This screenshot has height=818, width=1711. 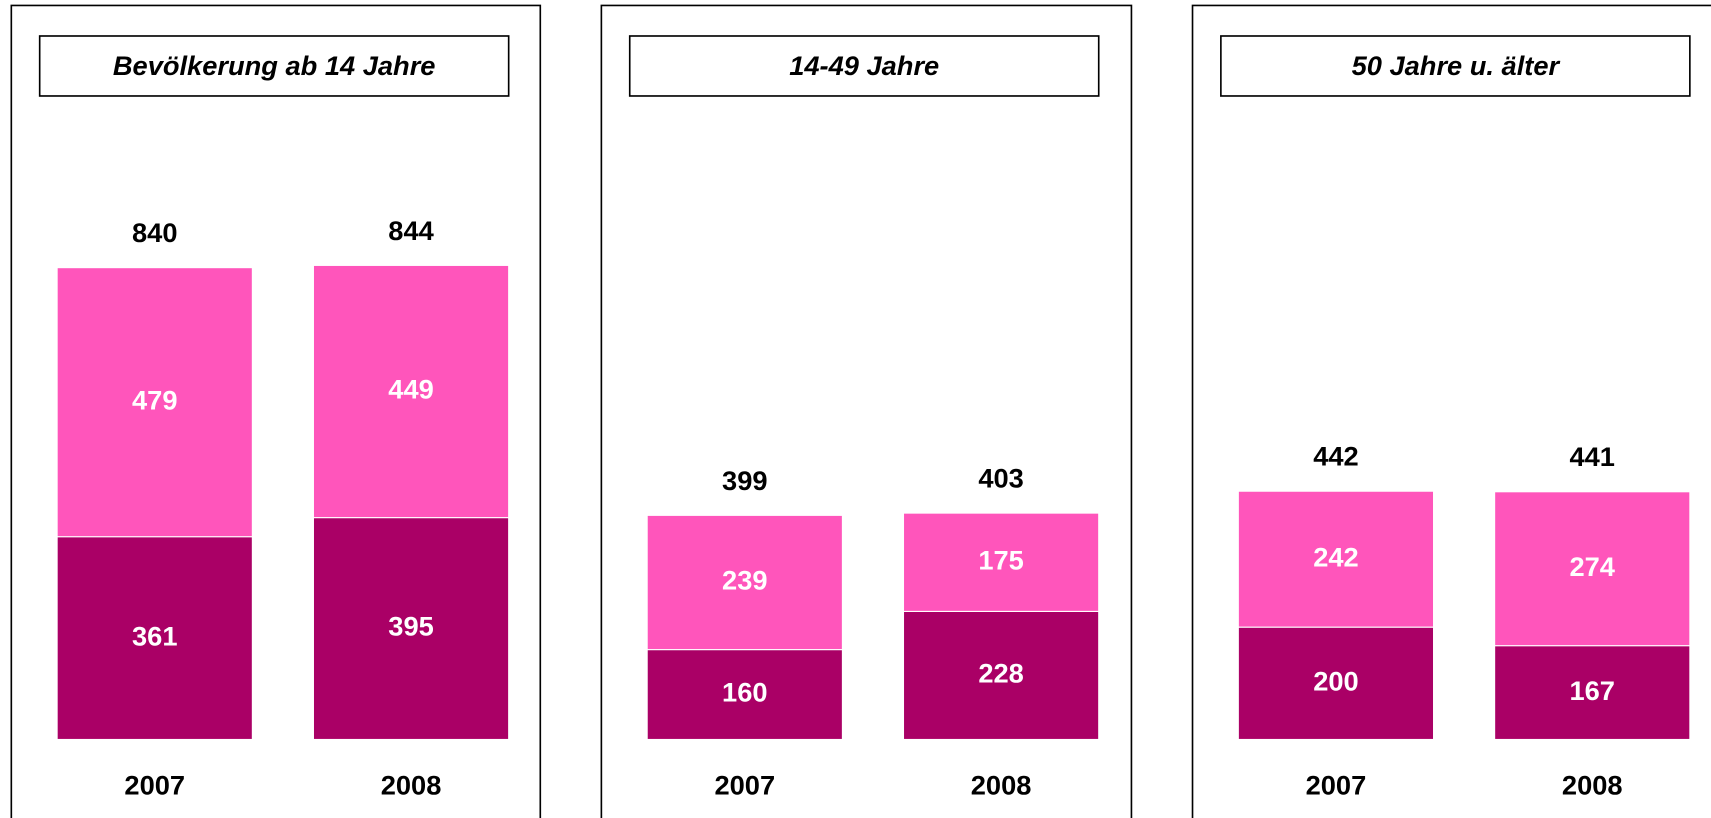 I want to click on total-label: 442, so click(x=1335, y=456).